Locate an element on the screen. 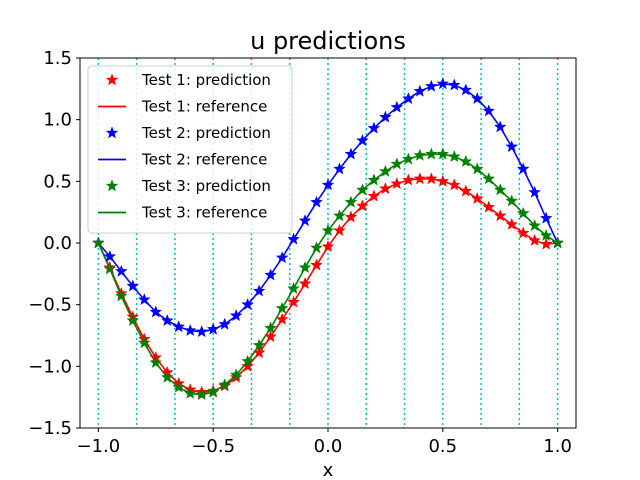 This screenshot has height=480, width=640. y-tick-label: 1.5 is located at coordinates (57, 58).